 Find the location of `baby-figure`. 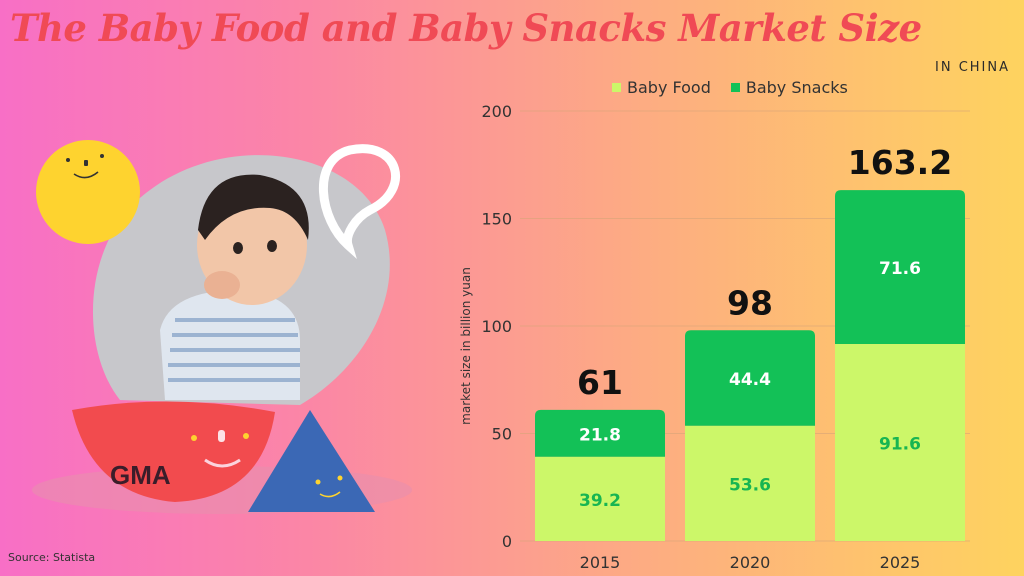

baby-figure is located at coordinates (234, 287).